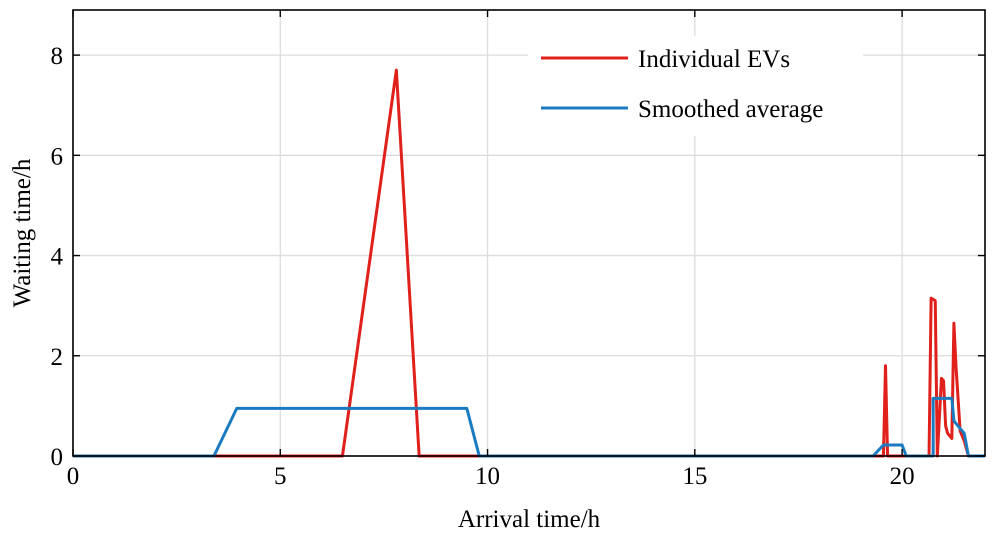 The image size is (993, 538). I want to click on legend: Individual EVs Smoothed average, so click(695, 86).